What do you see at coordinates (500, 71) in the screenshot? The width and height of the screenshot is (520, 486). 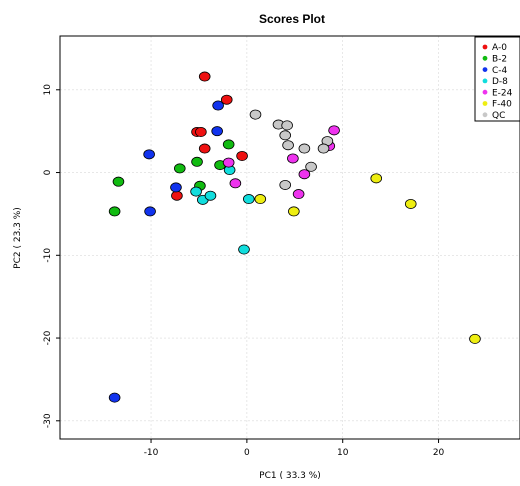 I see `legend-label: C-4` at bounding box center [500, 71].